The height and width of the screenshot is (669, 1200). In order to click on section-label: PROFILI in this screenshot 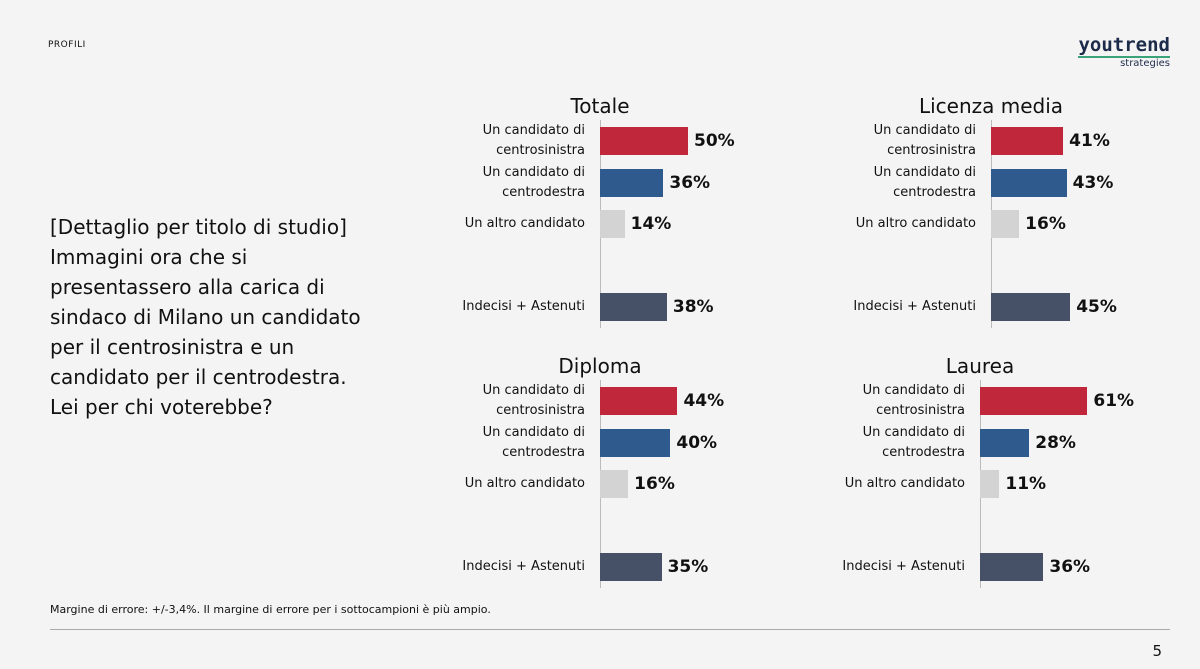, I will do `click(67, 45)`.